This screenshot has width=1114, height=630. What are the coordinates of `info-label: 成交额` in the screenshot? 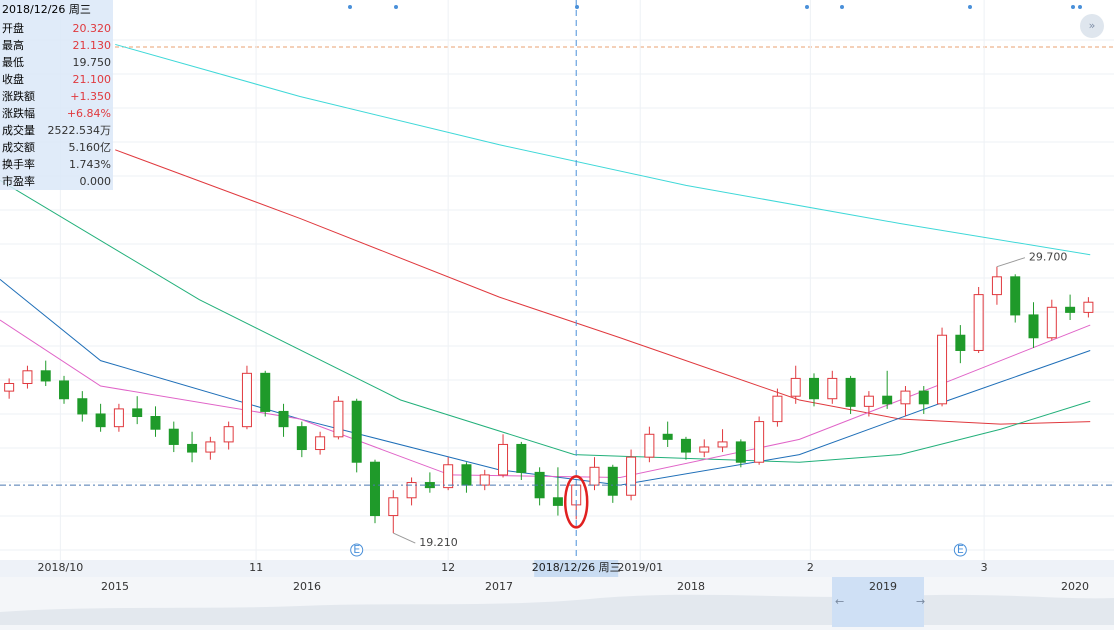 It's located at (18, 147).